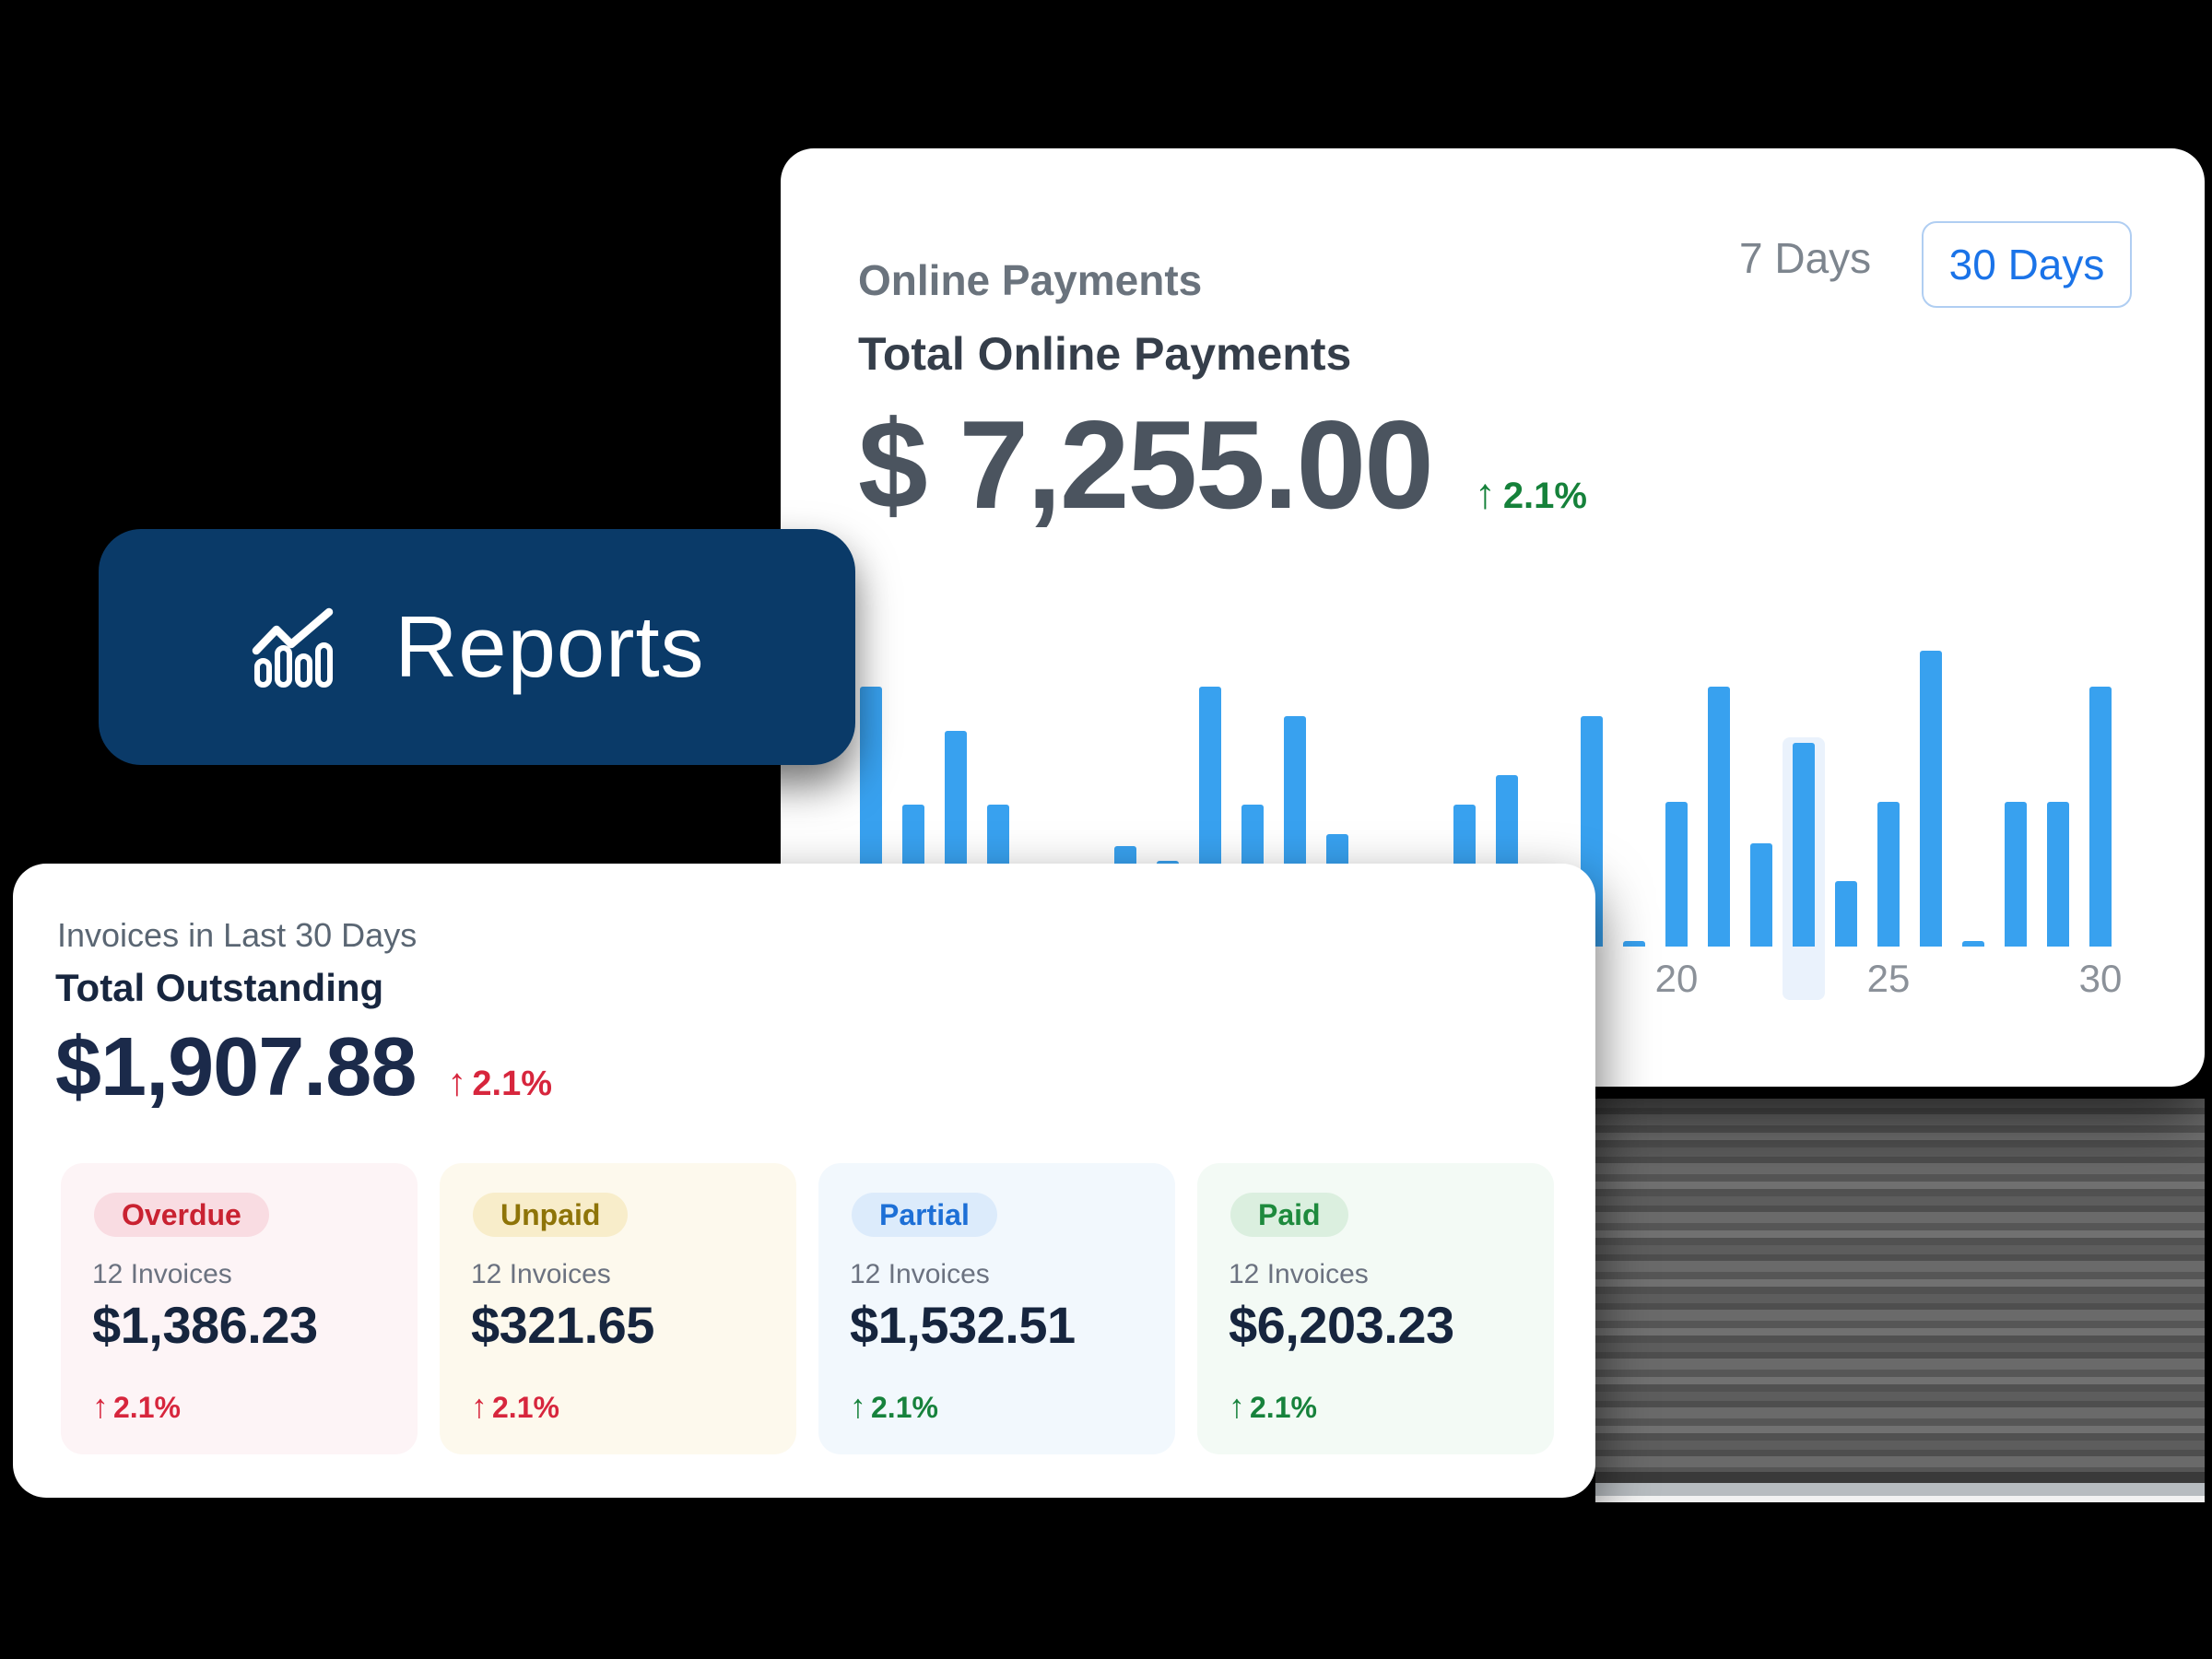  Describe the element at coordinates (181, 1215) in the screenshot. I see `status-chip-overdue: Overdue` at that location.